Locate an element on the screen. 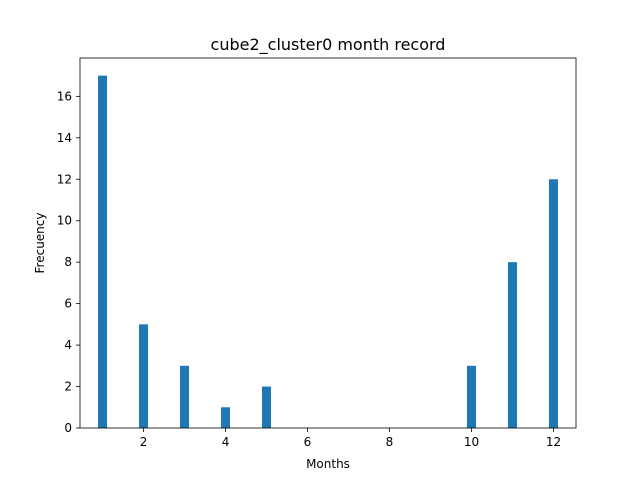 The width and height of the screenshot is (640, 480). x-tick-label: 10 is located at coordinates (471, 442).